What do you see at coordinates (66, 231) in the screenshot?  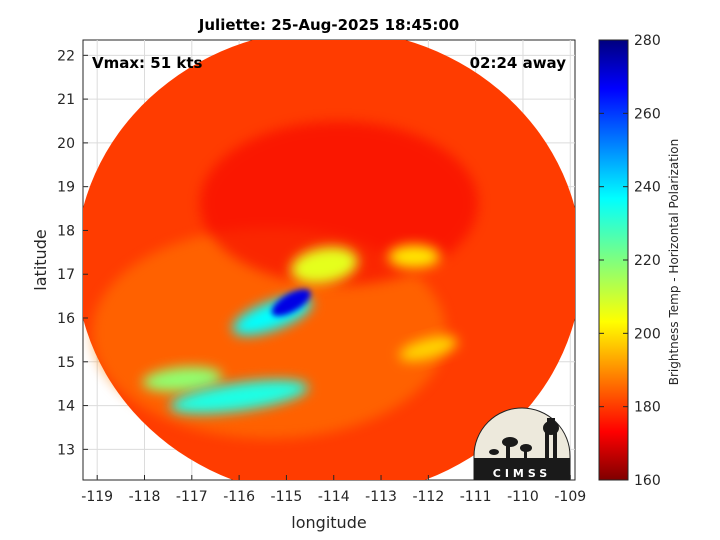 I see `y-tick-label: 18` at bounding box center [66, 231].